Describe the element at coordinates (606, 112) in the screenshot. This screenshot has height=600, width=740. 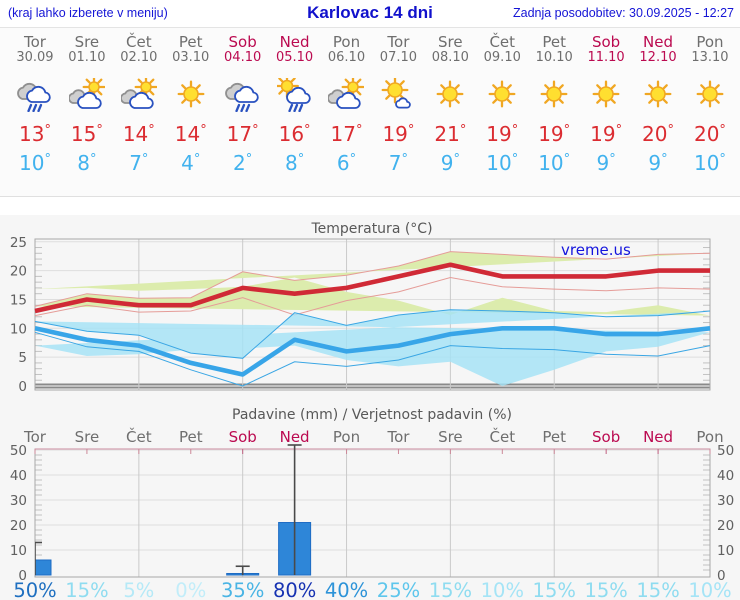
I see `forecast-day-column: Sob 11.10 19° 9°` at that location.